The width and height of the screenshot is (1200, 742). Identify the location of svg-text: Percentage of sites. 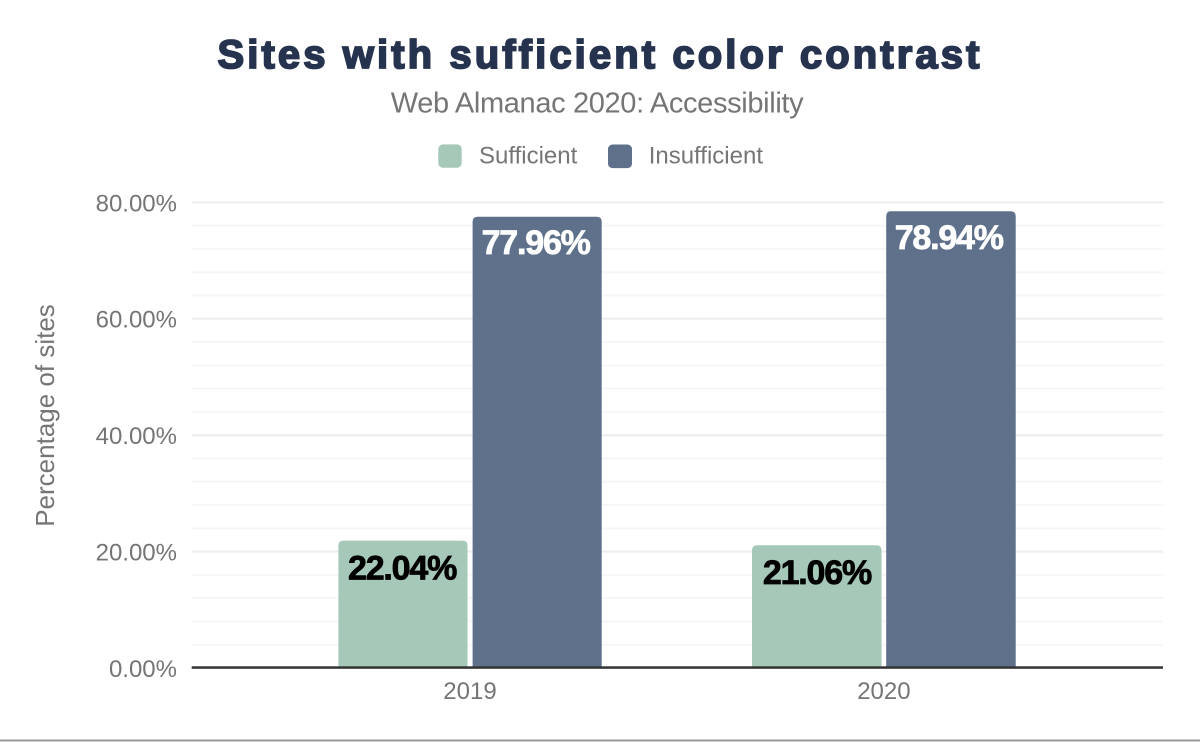
(45, 415).